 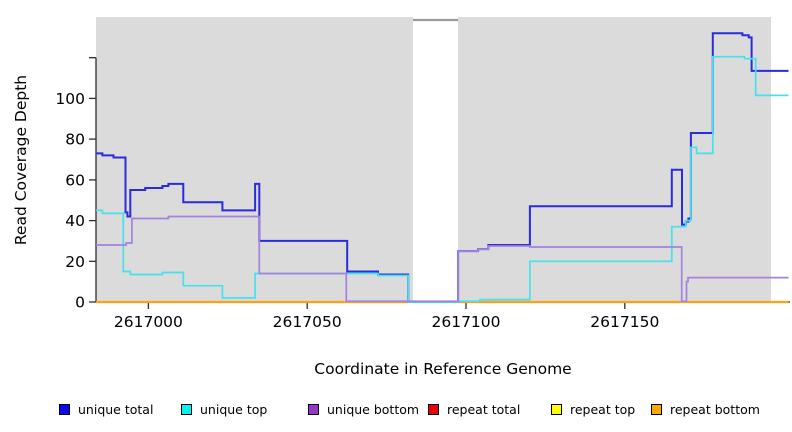 I want to click on x-tick-label: 2617050, so click(x=307, y=322).